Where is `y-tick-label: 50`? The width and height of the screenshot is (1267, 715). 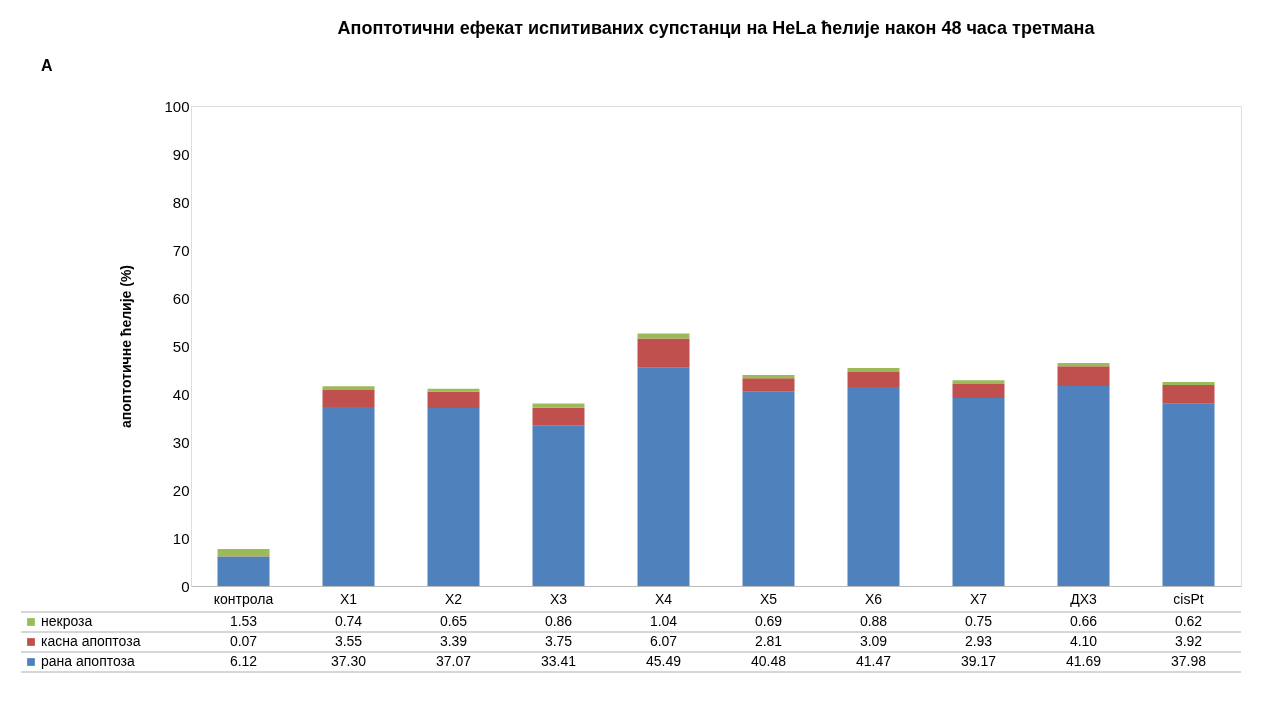 y-tick-label: 50 is located at coordinates (181, 346).